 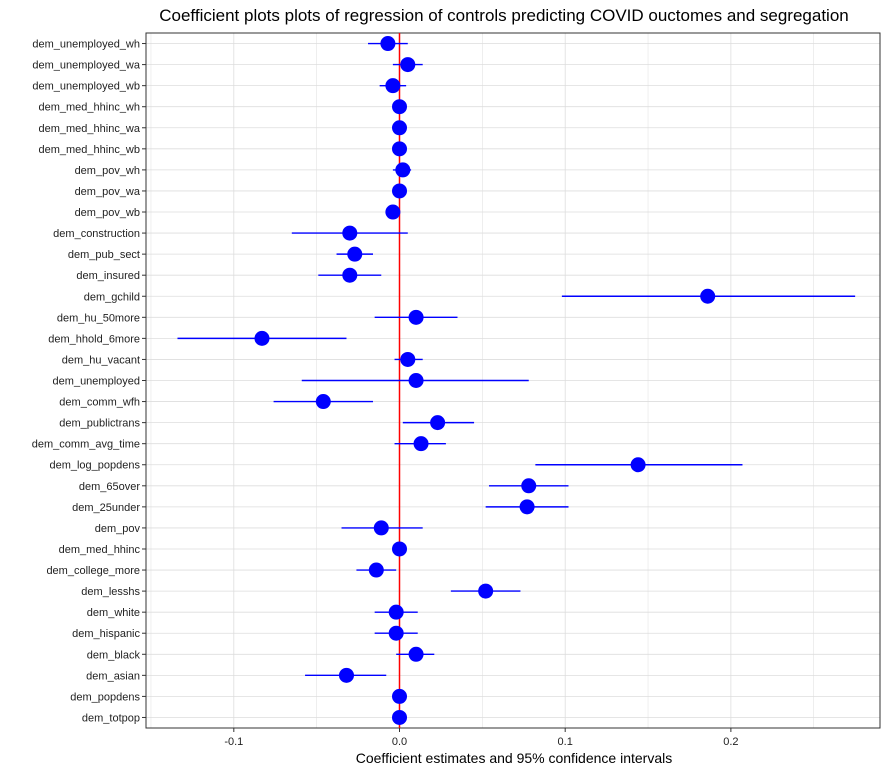 I want to click on y-tick-label: dem_med_hhinc_wh, so click(x=89, y=108).